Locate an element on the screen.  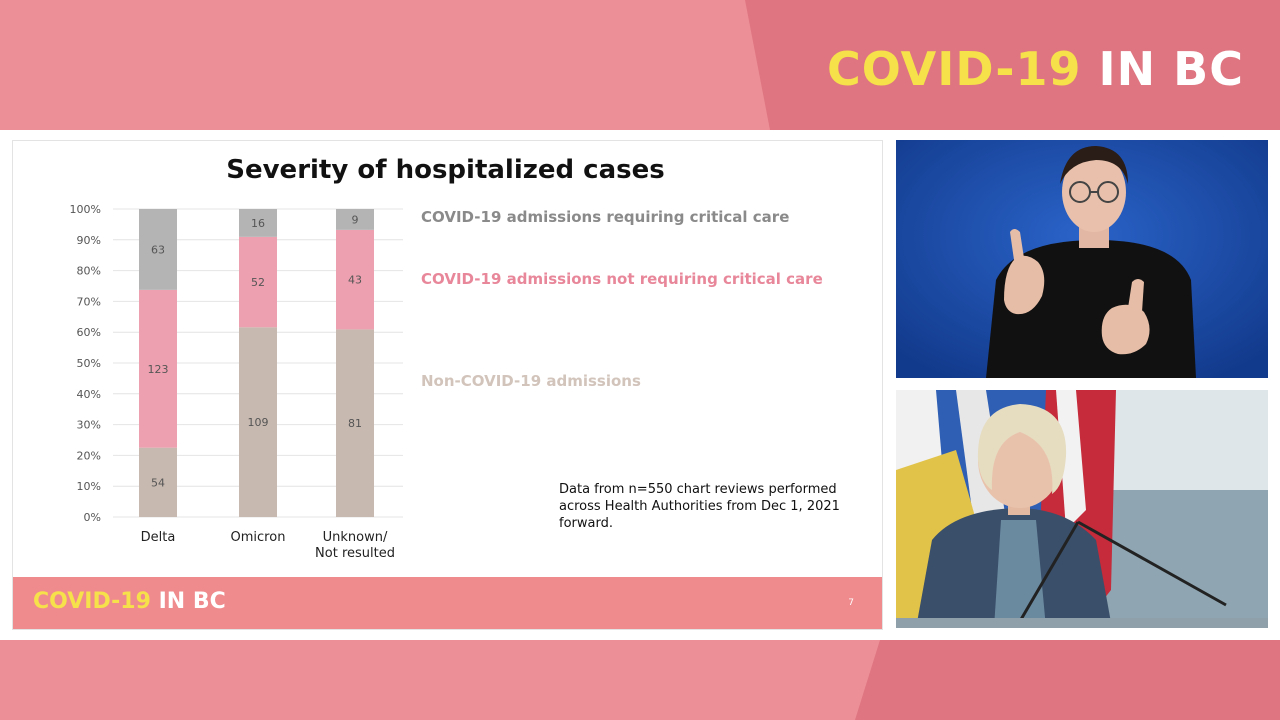
data-label: 52 is located at coordinates (258, 282).